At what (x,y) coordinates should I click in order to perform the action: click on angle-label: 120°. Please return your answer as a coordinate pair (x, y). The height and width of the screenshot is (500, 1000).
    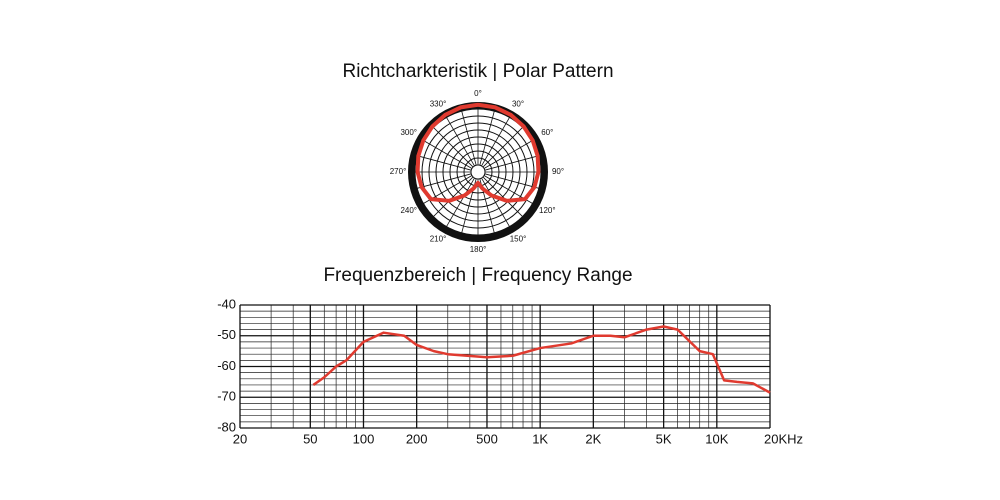
    Looking at the image, I should click on (547, 210).